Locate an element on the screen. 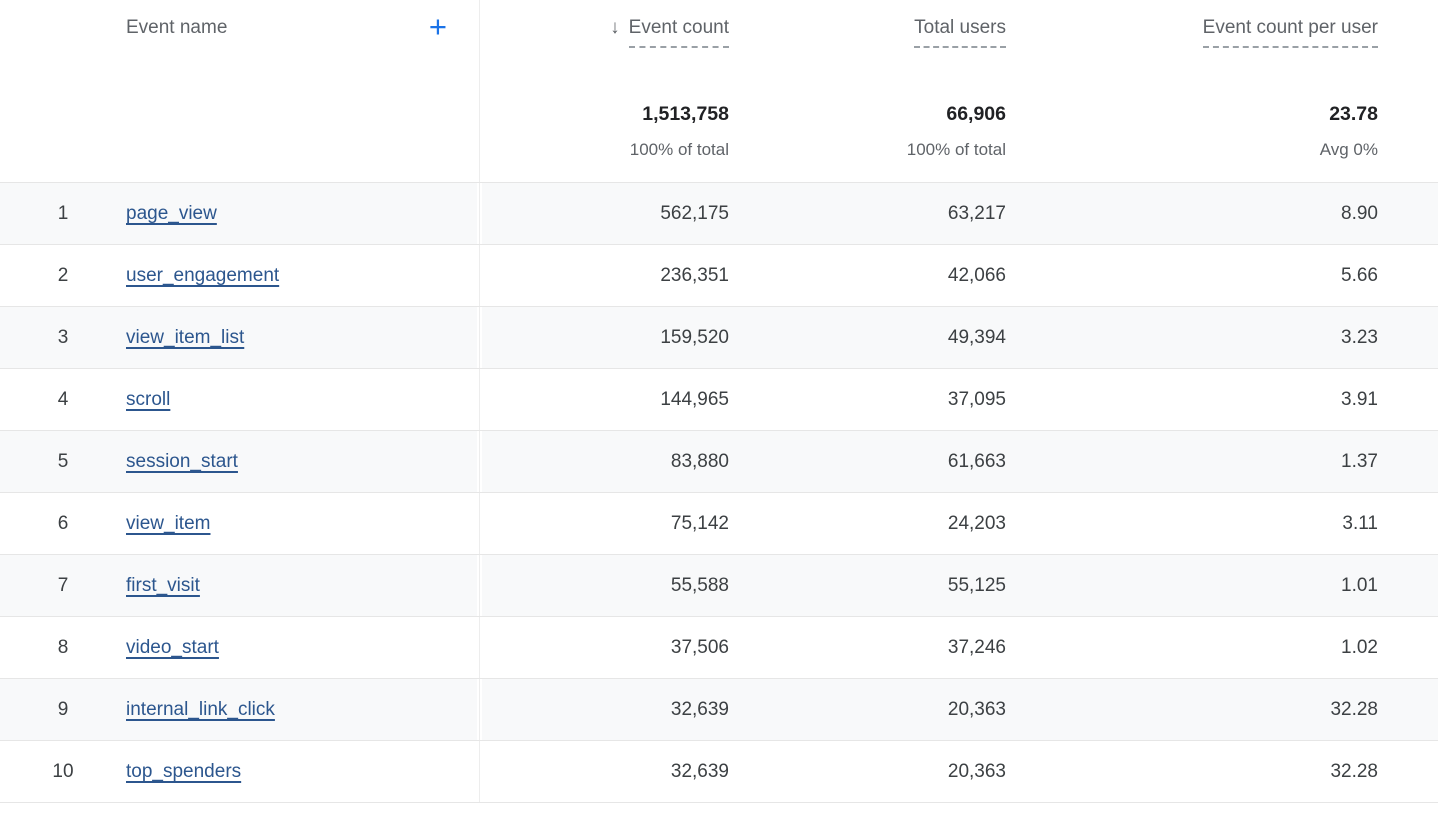  event-count-per-user-cell: 1.01 is located at coordinates (1359, 585).